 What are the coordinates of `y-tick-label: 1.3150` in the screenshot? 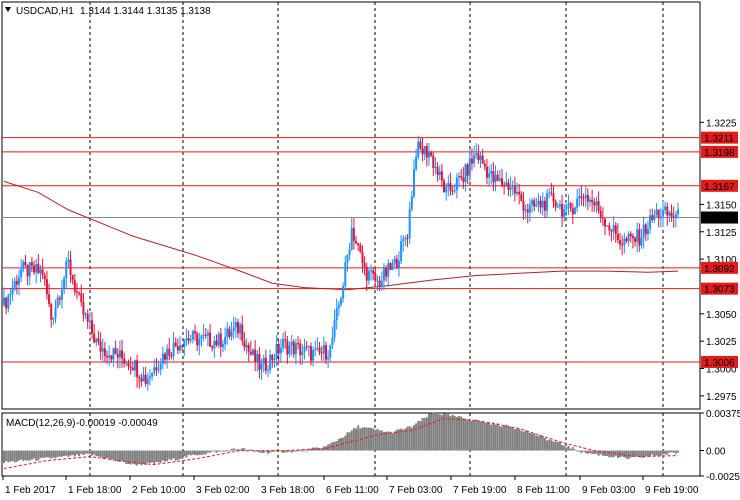 It's located at (721, 205).